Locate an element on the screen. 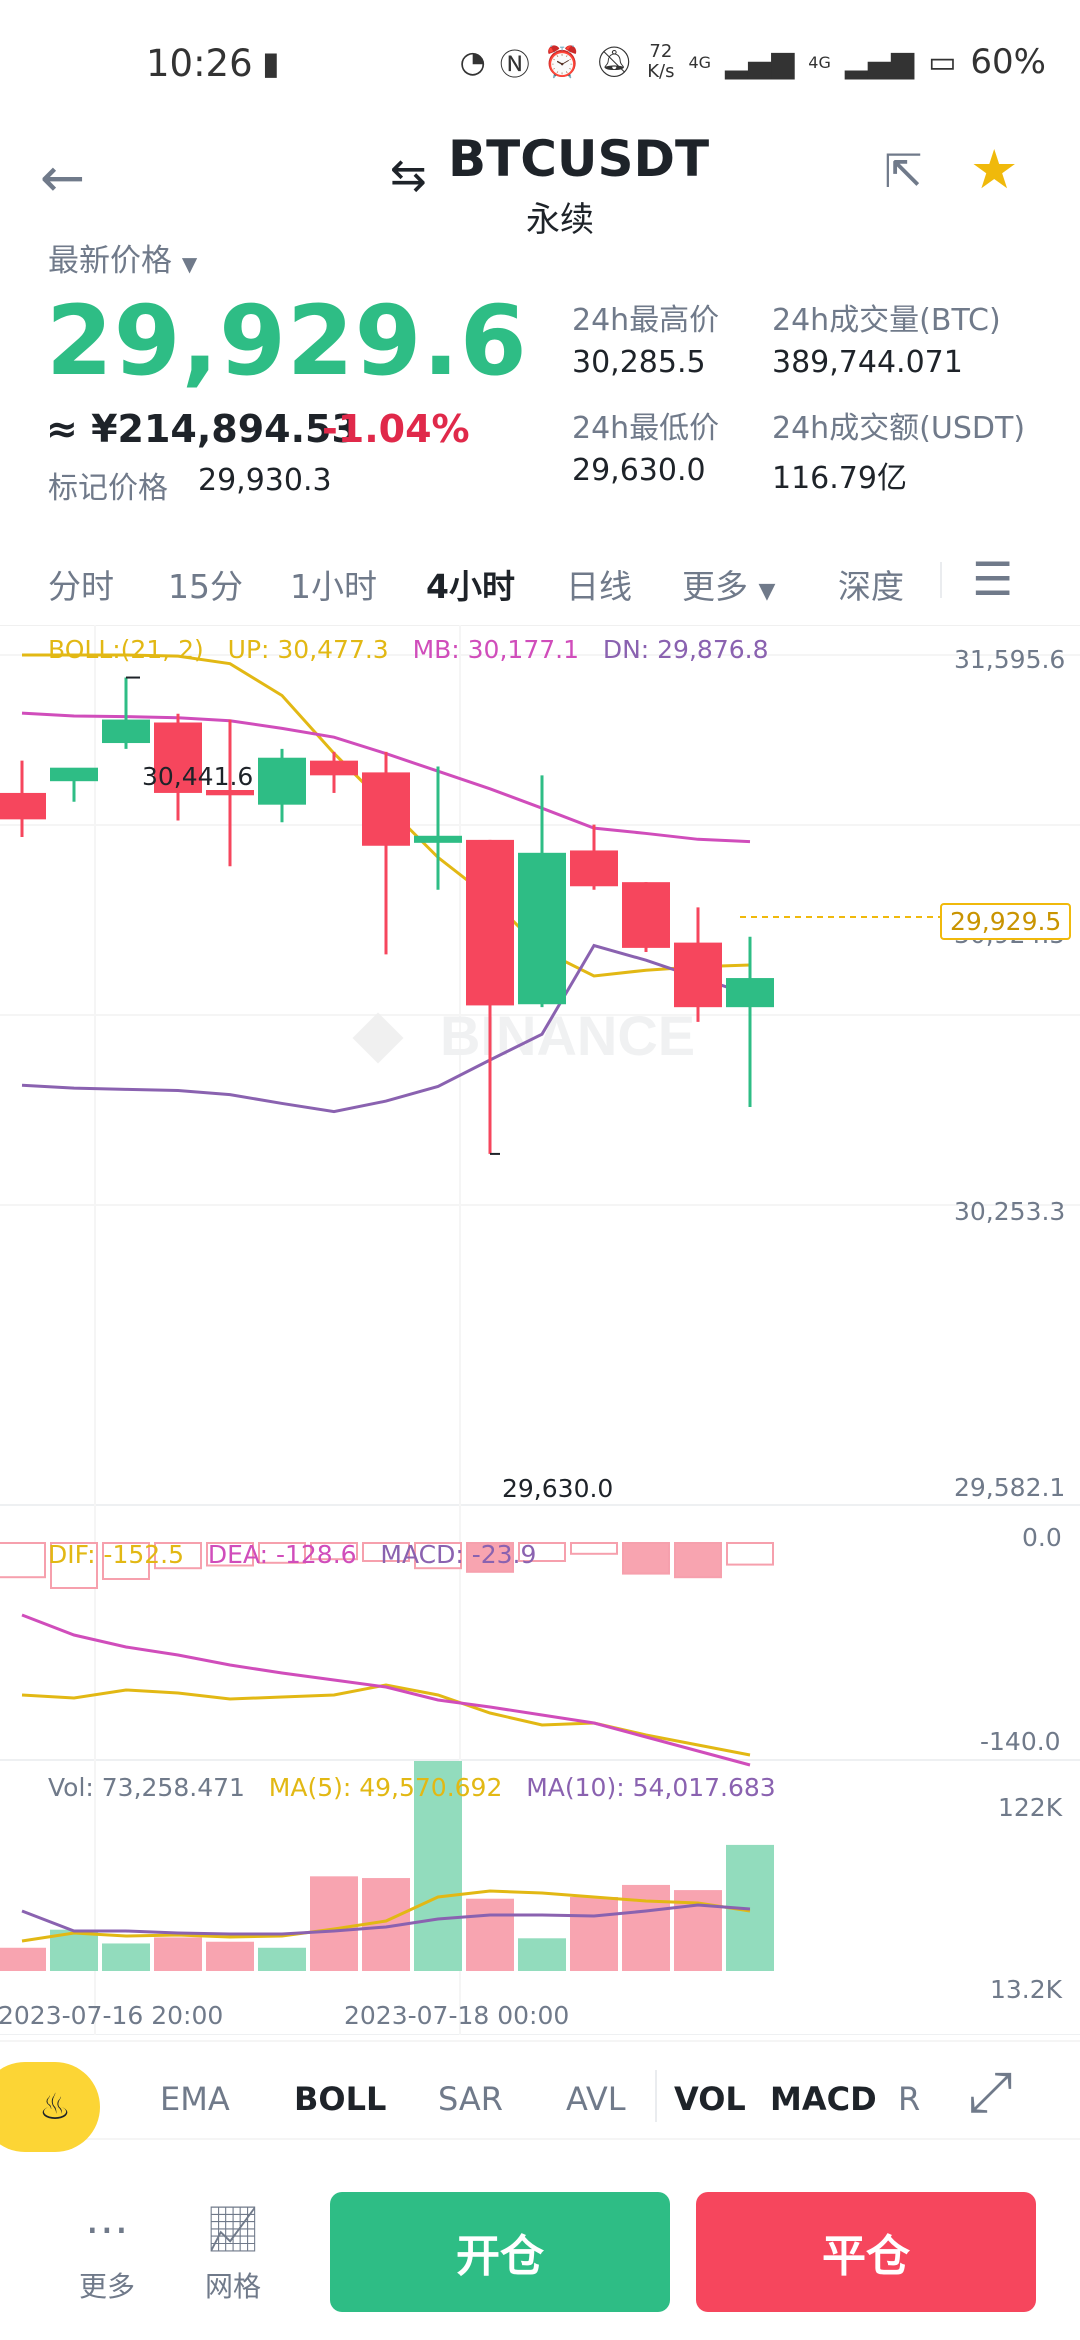  ind-macd: MACD is located at coordinates (823, 2099).